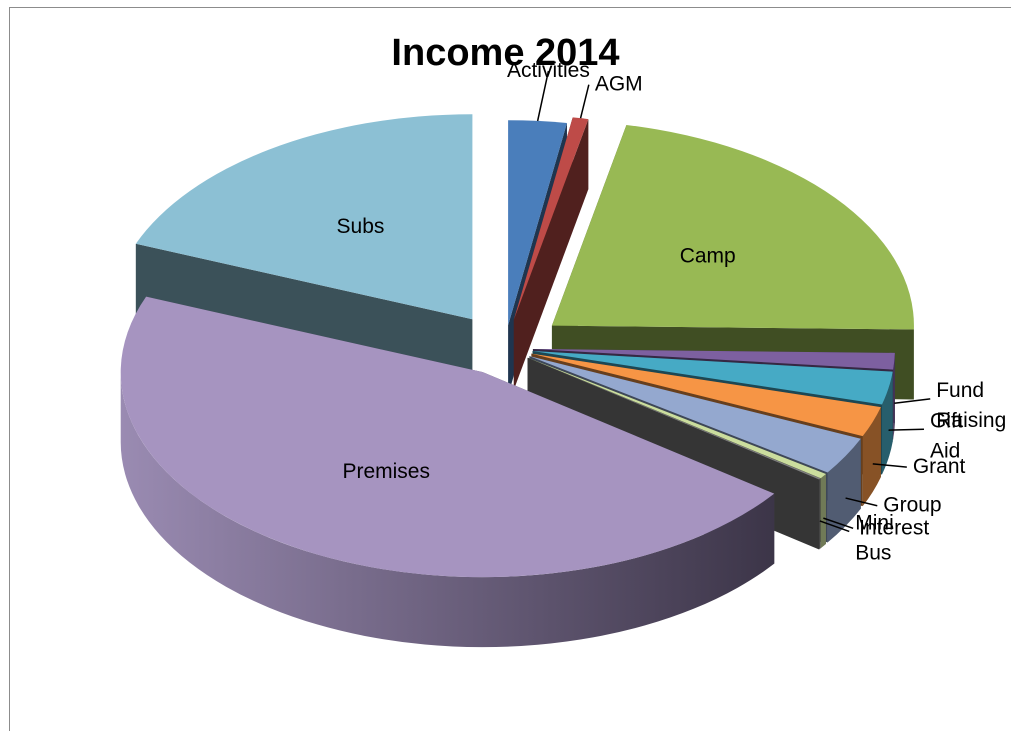  I want to click on data-label-gift-aid: Gift Aid, so click(946, 435).